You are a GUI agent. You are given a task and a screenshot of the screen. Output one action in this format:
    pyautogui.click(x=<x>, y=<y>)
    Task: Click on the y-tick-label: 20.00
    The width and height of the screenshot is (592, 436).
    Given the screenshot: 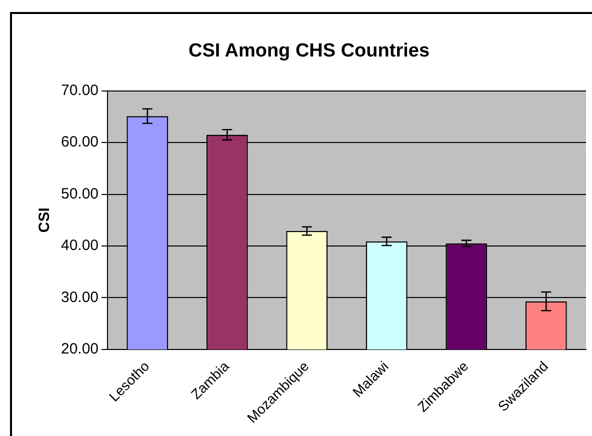 What is the action you would take?
    pyautogui.click(x=79, y=349)
    